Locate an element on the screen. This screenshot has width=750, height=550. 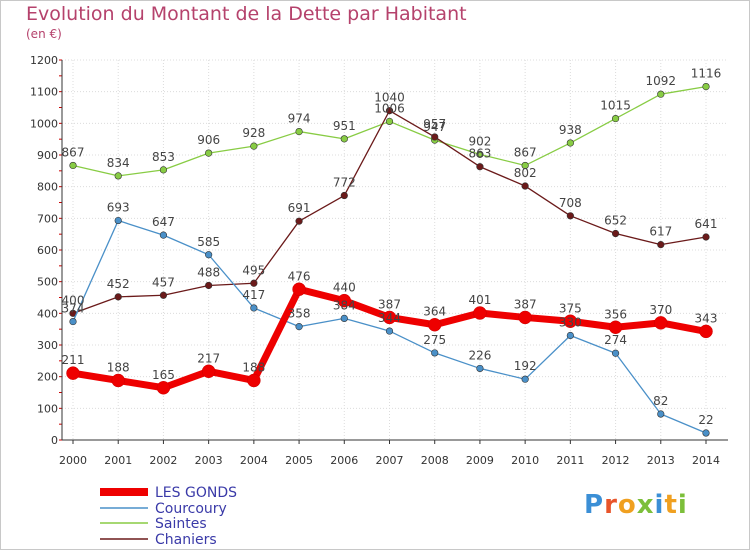
data-label: 370 is located at coordinates (660, 310).